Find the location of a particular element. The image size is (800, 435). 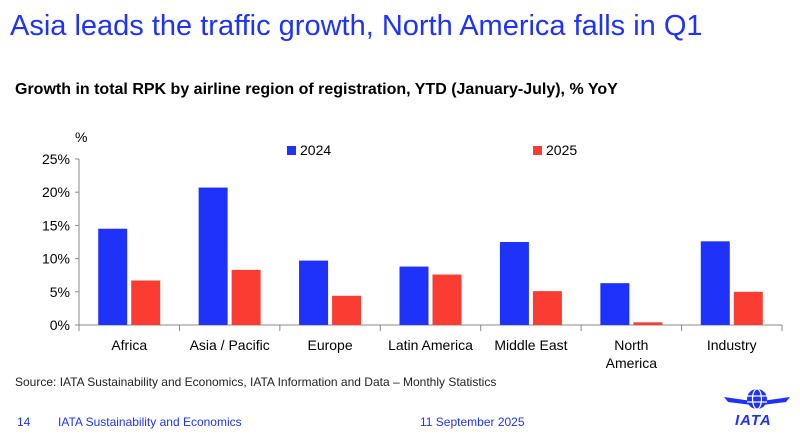

x-tick-label: America is located at coordinates (632, 363).